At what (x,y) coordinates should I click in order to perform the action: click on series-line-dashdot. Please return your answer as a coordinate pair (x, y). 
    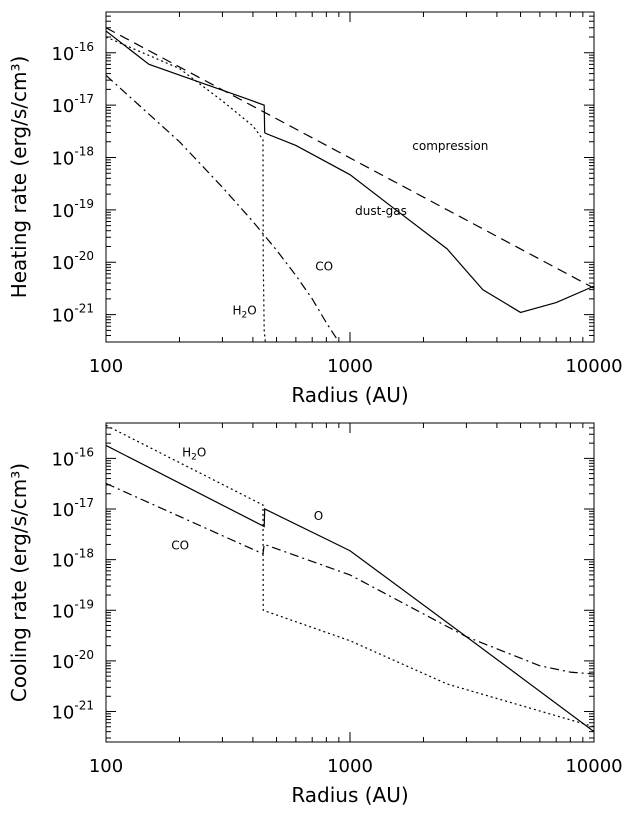
    Looking at the image, I should click on (223, 208).